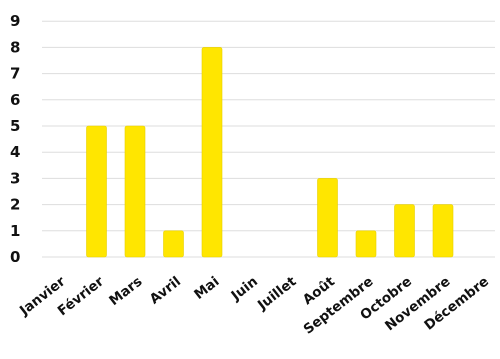  What do you see at coordinates (15, 100) in the screenshot?
I see `y-tick-label: 6` at bounding box center [15, 100].